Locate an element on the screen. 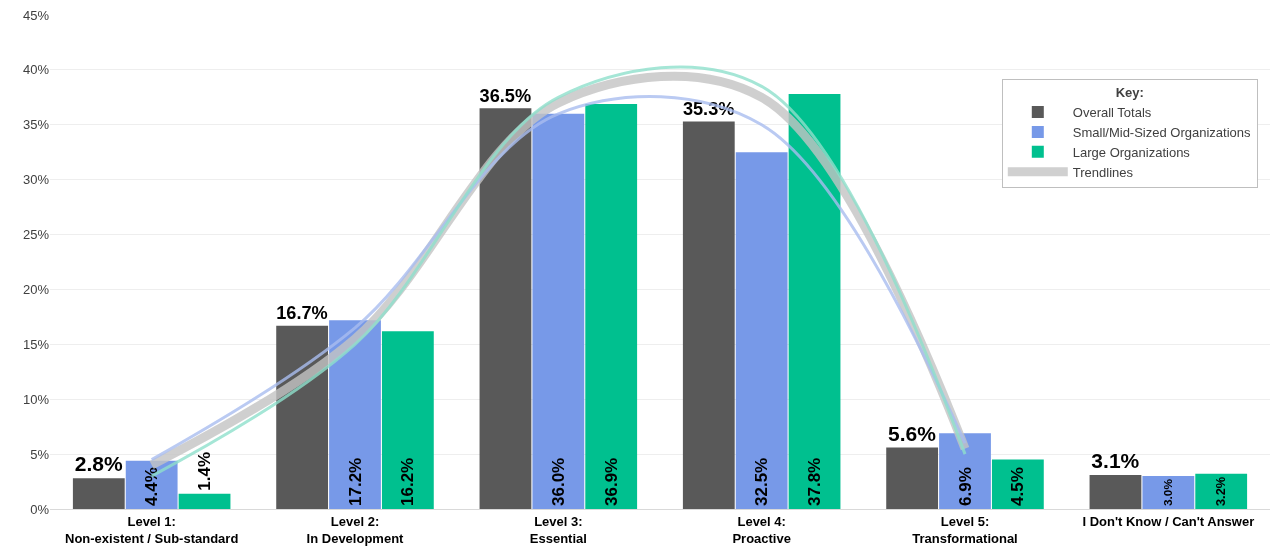 Image resolution: width=1275 pixels, height=559 pixels. legend-title: Key: is located at coordinates (1129, 93).